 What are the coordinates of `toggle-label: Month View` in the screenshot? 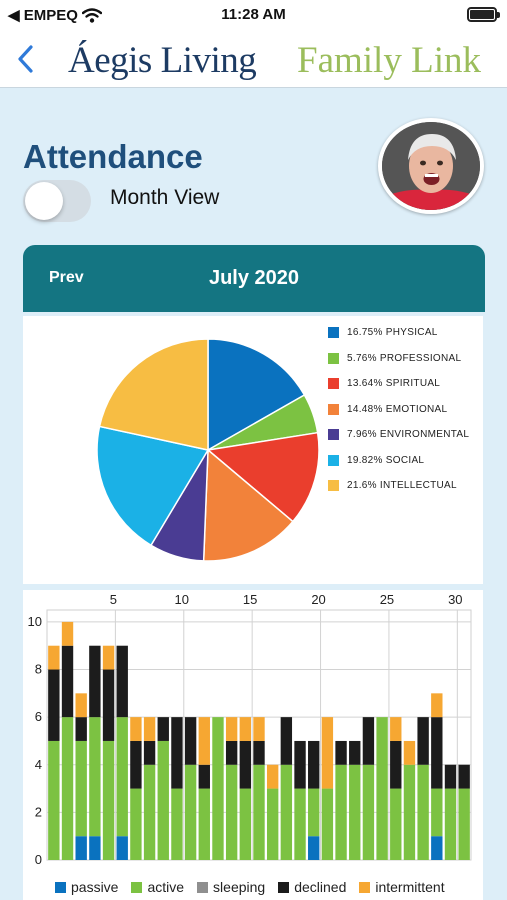 It's located at (165, 197).